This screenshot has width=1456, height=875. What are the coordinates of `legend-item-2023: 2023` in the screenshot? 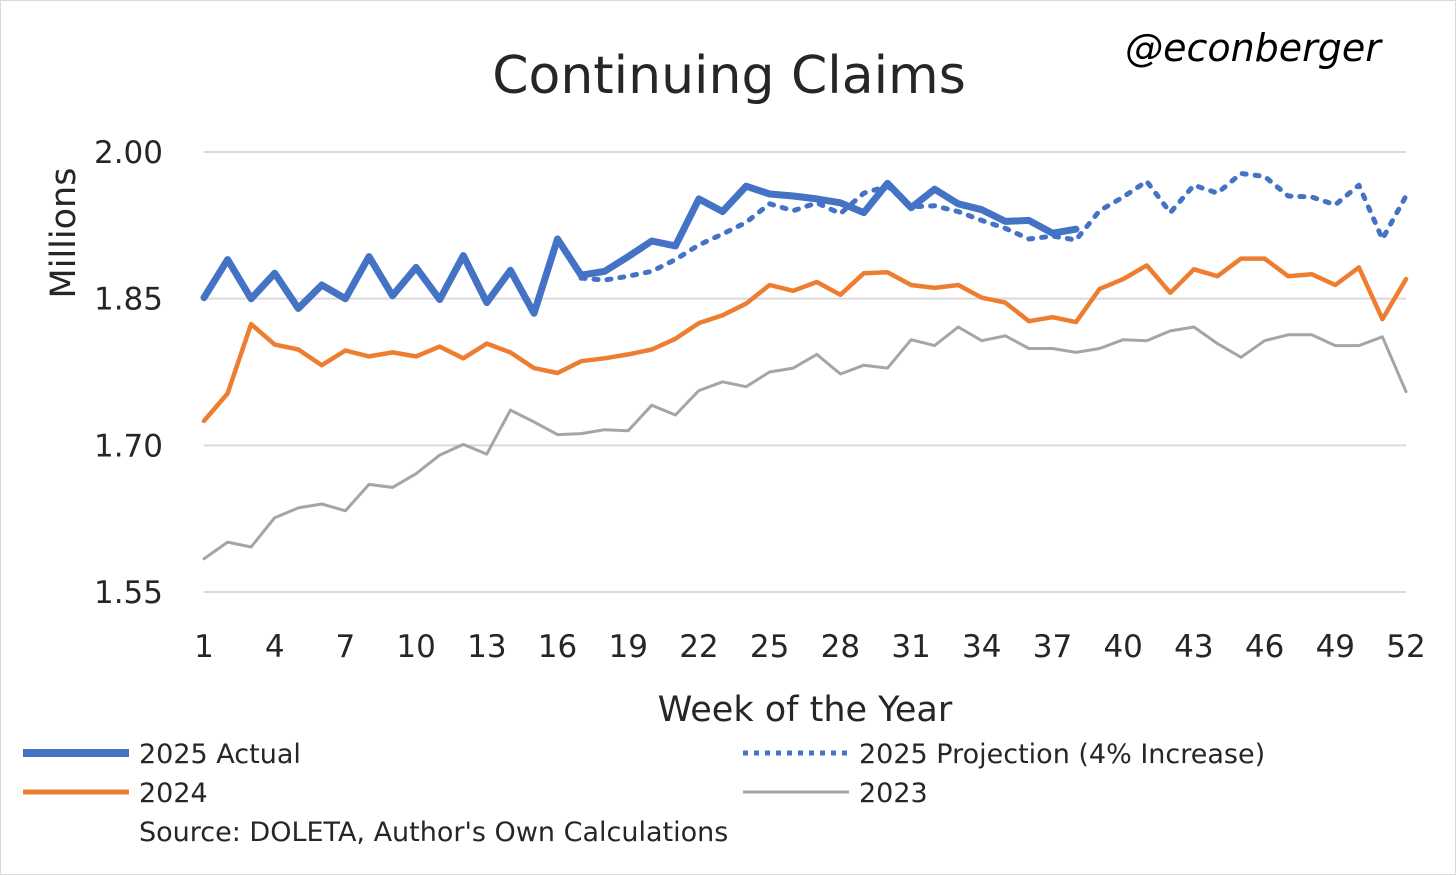 It's located at (835, 793).